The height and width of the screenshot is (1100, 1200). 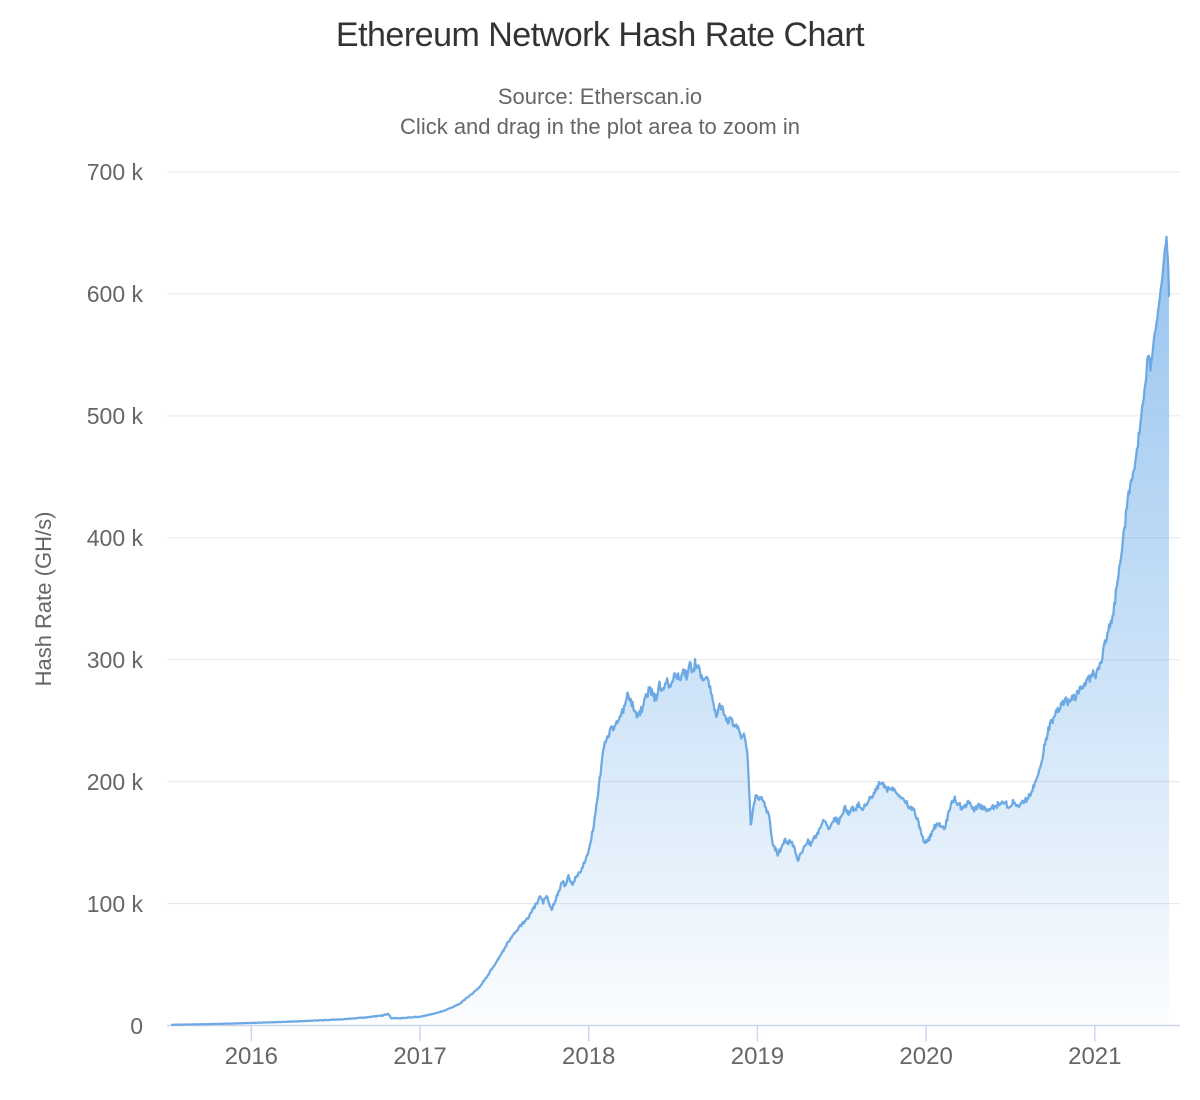 What do you see at coordinates (757, 1056) in the screenshot?
I see `x-axis-label: 2019` at bounding box center [757, 1056].